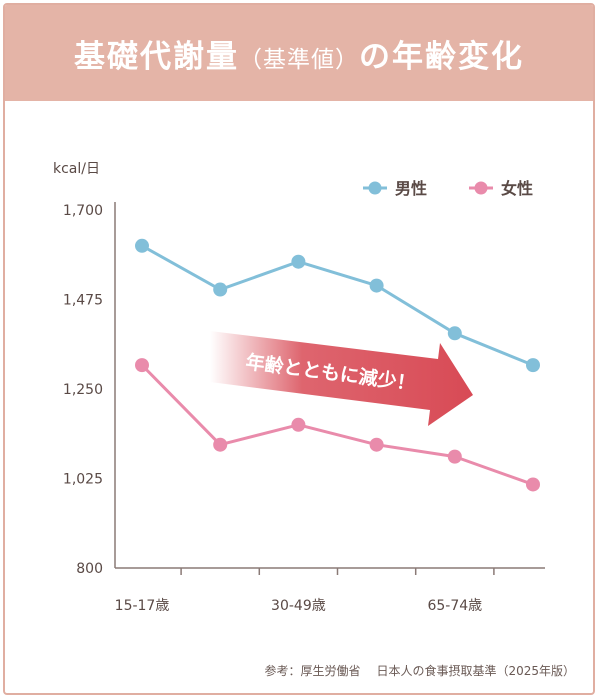 Image resolution: width=600 pixels, height=700 pixels. What do you see at coordinates (89, 569) in the screenshot?
I see `y-tick-label: 800` at bounding box center [89, 569].